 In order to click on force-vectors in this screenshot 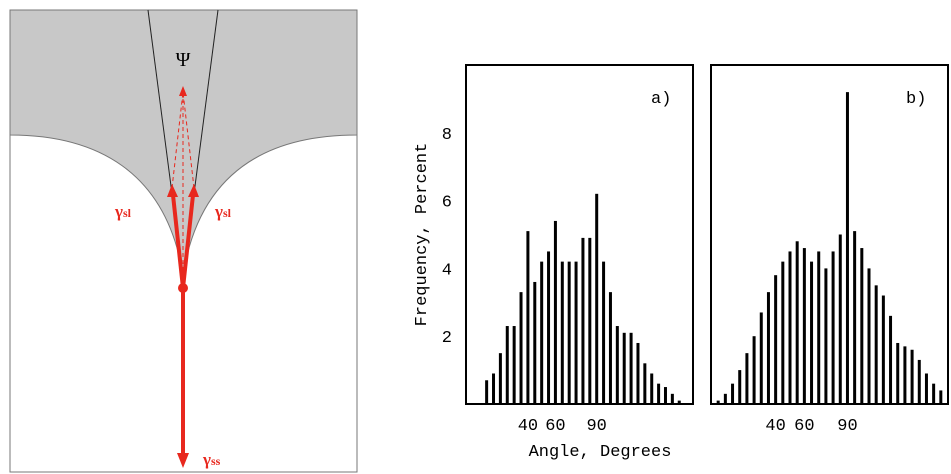, I will do `click(183, 324)`.